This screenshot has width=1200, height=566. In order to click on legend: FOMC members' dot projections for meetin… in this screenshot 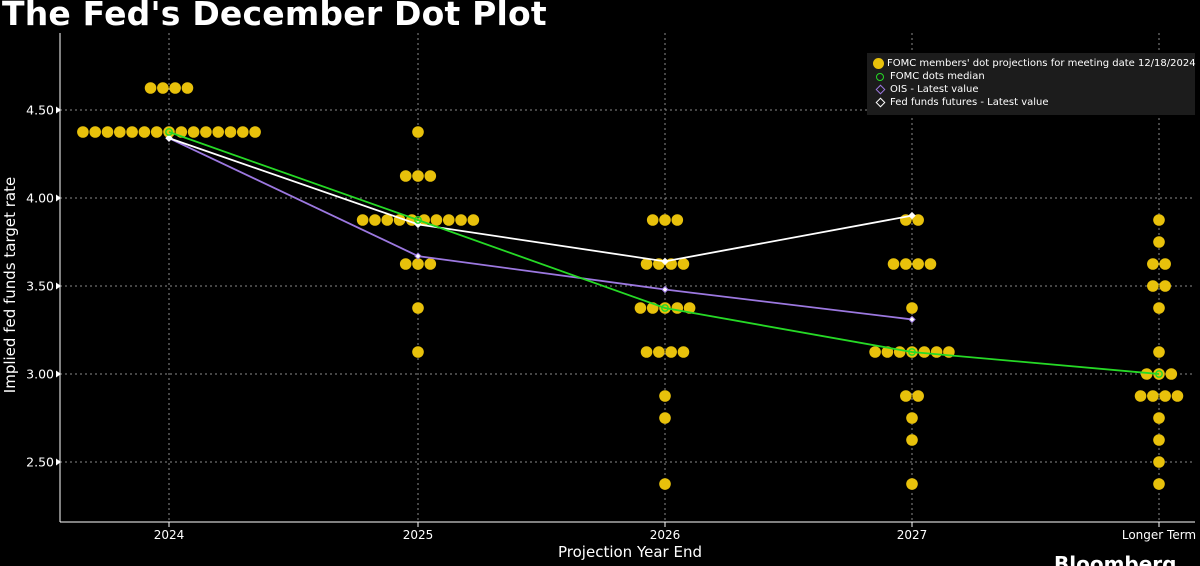, I will do `click(1031, 84)`.